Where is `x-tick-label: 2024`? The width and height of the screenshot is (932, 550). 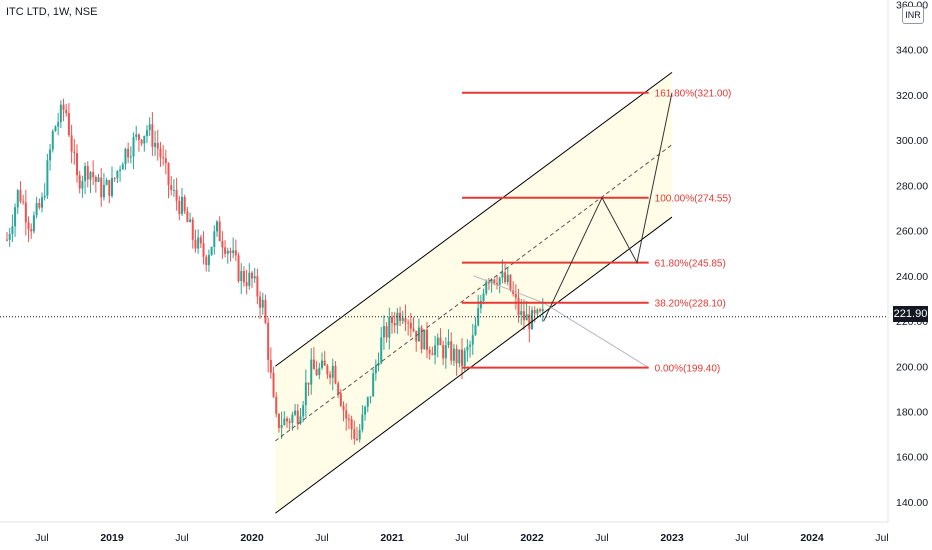
x-tick-label: 2024 is located at coordinates (812, 538).